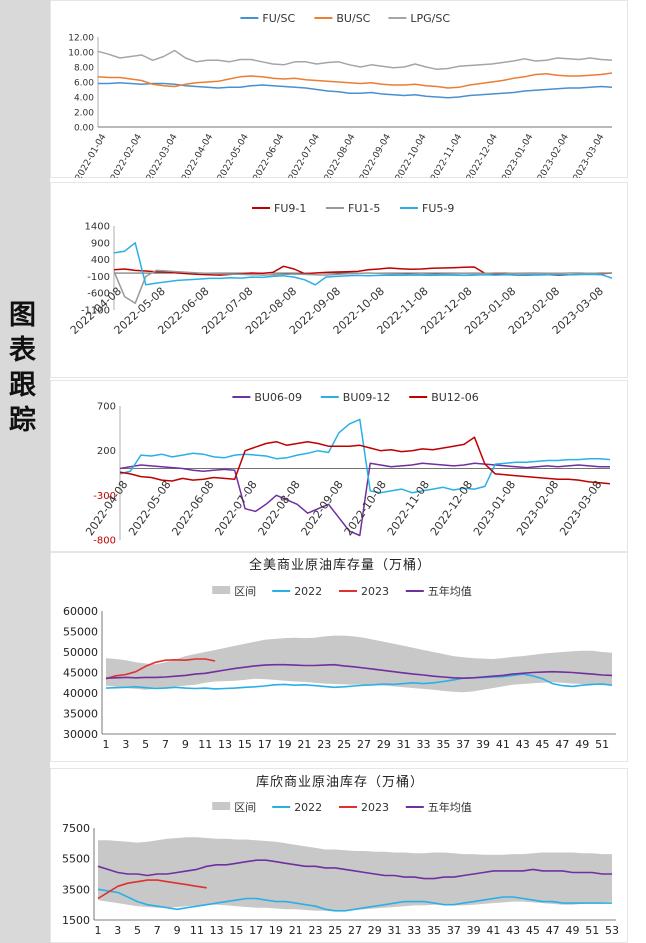 The height and width of the screenshot is (943, 646). What do you see at coordinates (494, 508) in the screenshot?
I see `x-tick-label: 2023-01-08` at bounding box center [494, 508].